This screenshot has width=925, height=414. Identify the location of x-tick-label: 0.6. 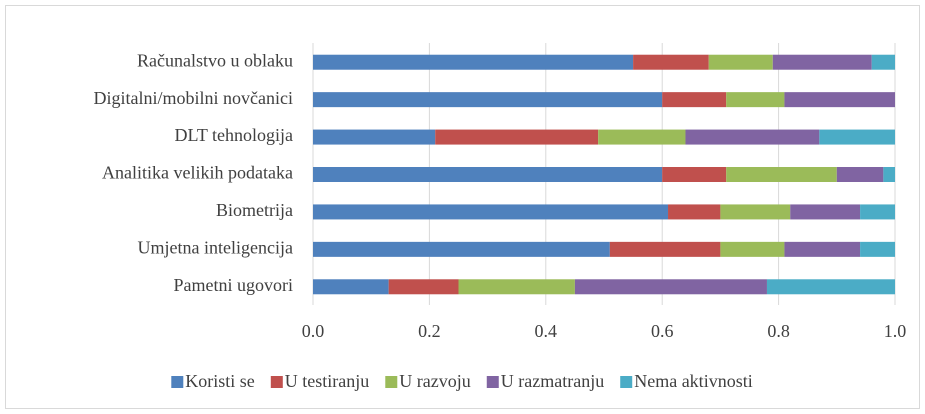
(662, 331).